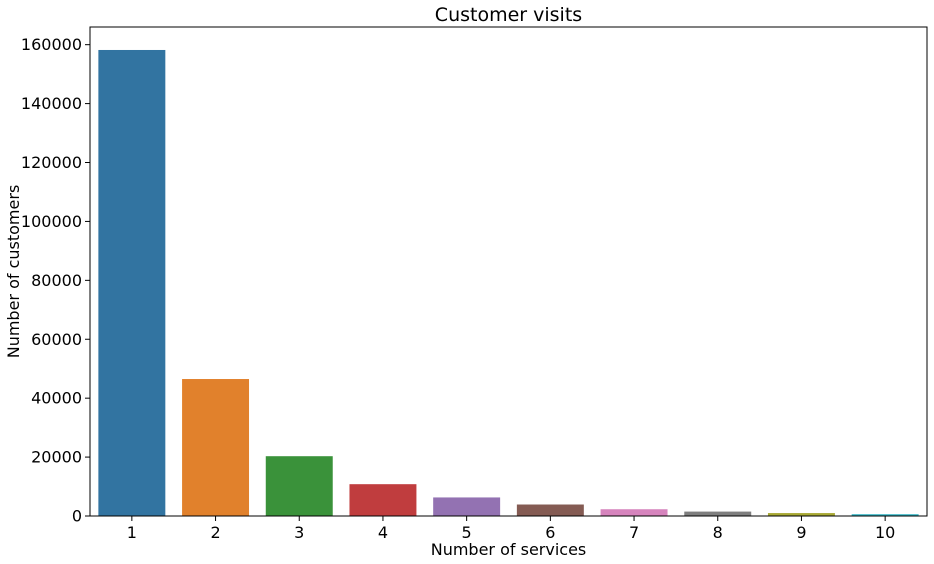 This screenshot has width=934, height=564. What do you see at coordinates (77, 516) in the screenshot?
I see `y-tick-label: 0` at bounding box center [77, 516].